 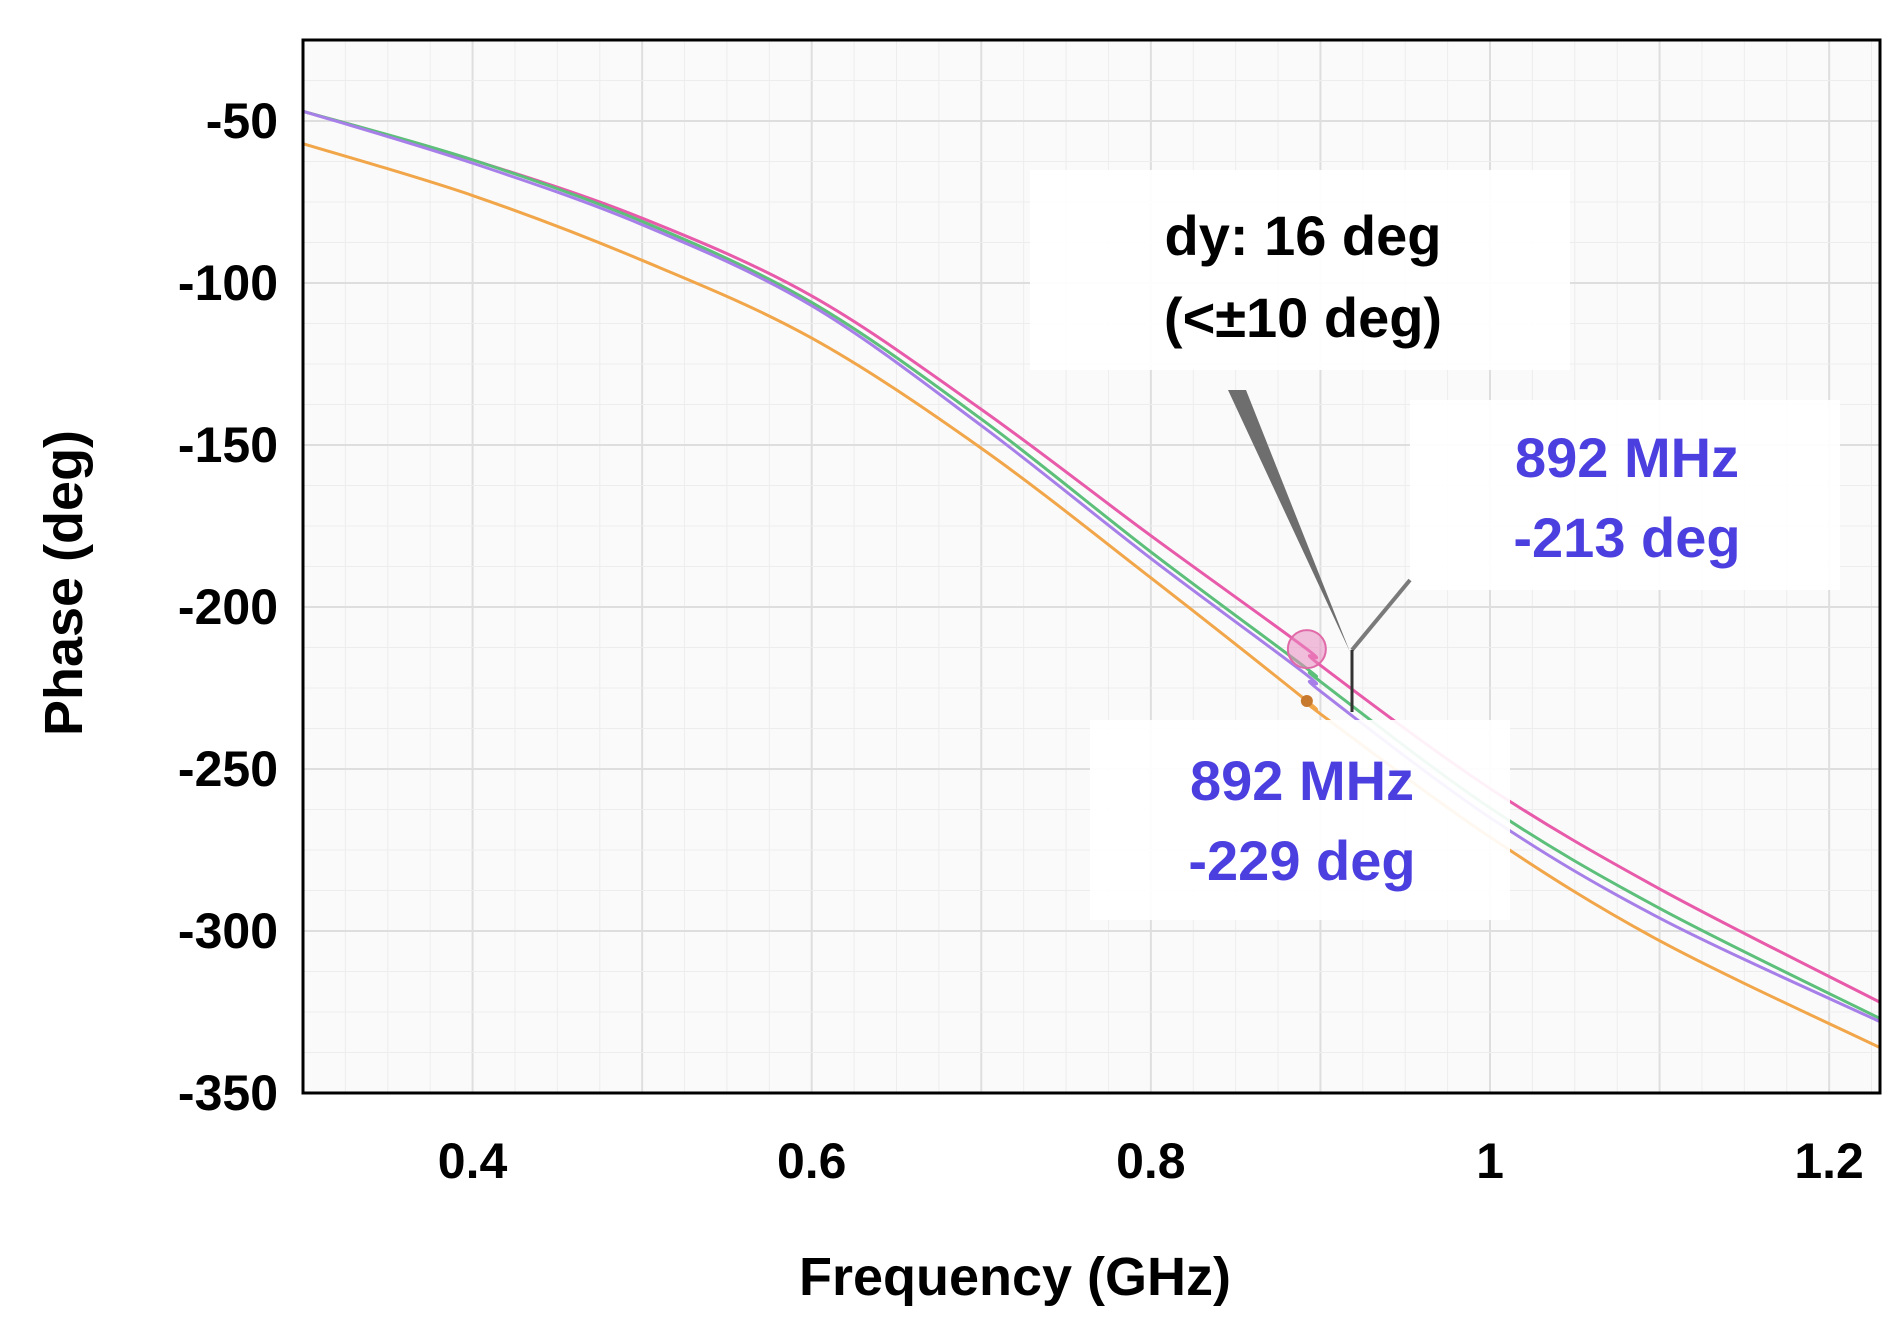 What do you see at coordinates (228, 931) in the screenshot?
I see `y-tick-label: -300` at bounding box center [228, 931].